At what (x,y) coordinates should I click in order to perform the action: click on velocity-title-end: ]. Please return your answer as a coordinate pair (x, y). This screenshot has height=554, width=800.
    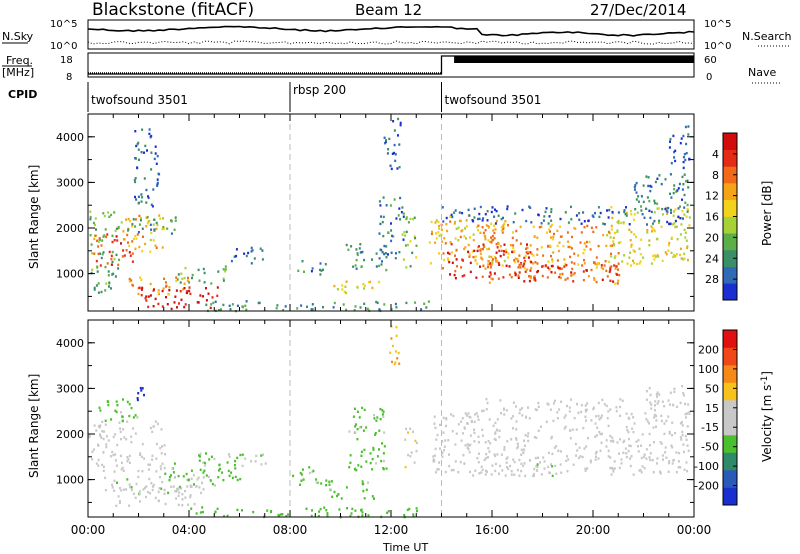
    Looking at the image, I should click on (767, 373).